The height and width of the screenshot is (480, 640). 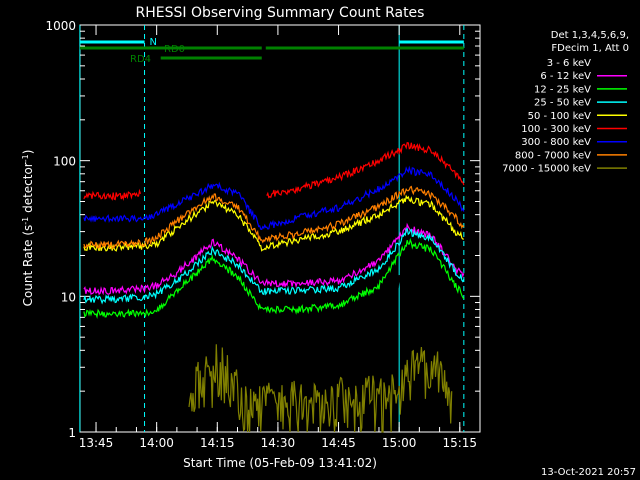 What do you see at coordinates (278, 443) in the screenshot?
I see `x-tick-label: 14:30` at bounding box center [278, 443].